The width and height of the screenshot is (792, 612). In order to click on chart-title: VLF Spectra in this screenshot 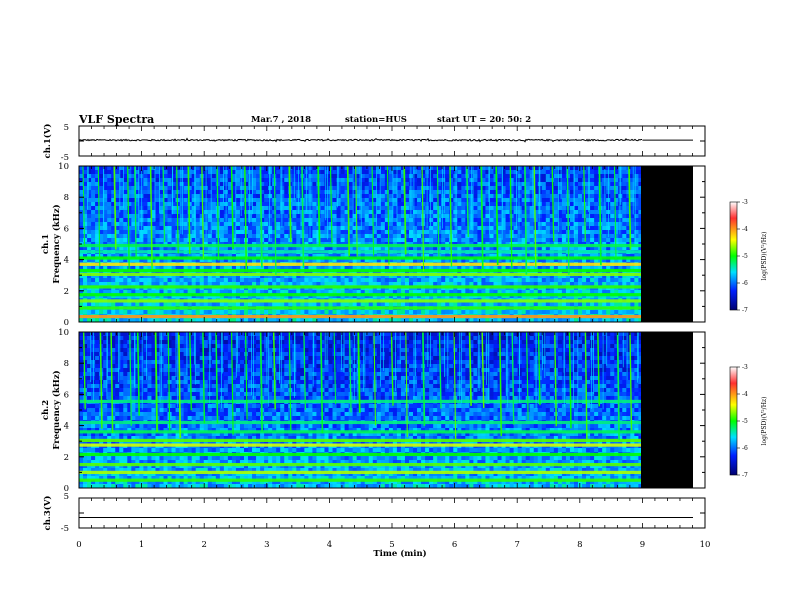, I will do `click(117, 119)`.